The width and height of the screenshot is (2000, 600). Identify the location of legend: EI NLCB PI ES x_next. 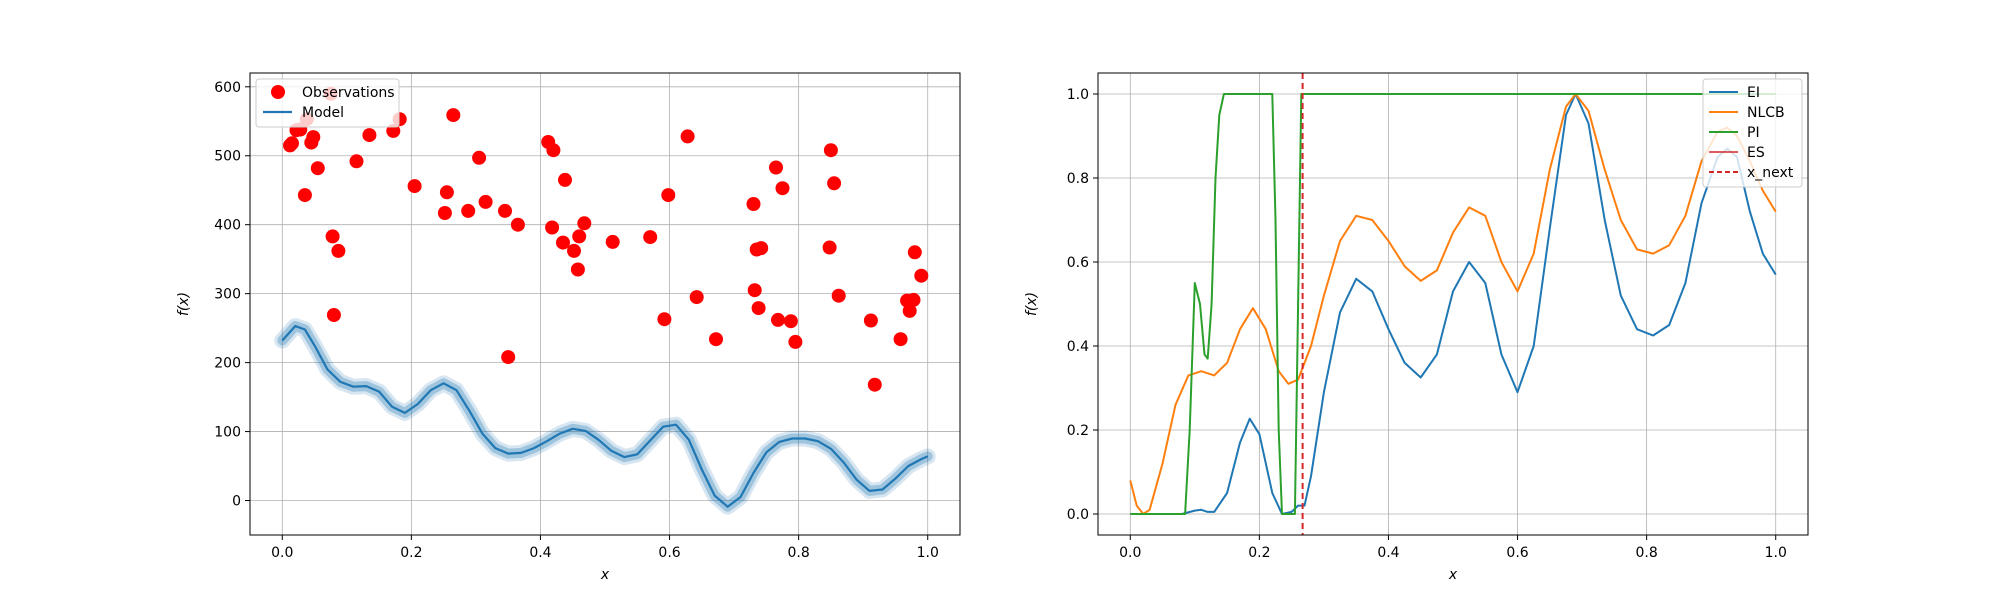
(1752, 133).